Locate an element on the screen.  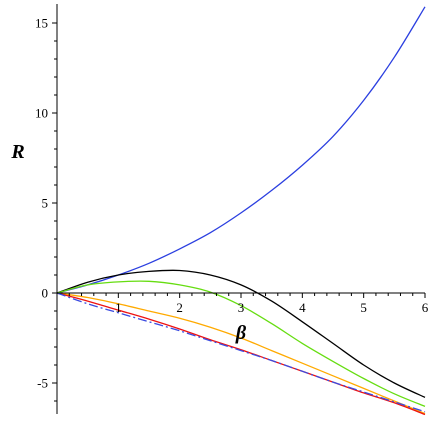
x-axis-label: β is located at coordinates (241, 333).